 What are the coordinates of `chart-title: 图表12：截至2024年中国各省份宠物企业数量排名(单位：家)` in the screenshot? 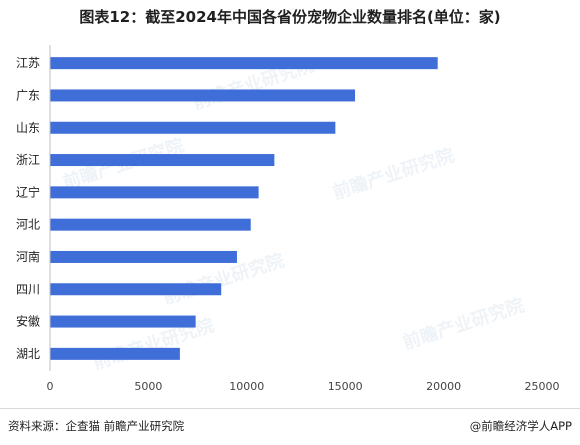 It's located at (290, 17).